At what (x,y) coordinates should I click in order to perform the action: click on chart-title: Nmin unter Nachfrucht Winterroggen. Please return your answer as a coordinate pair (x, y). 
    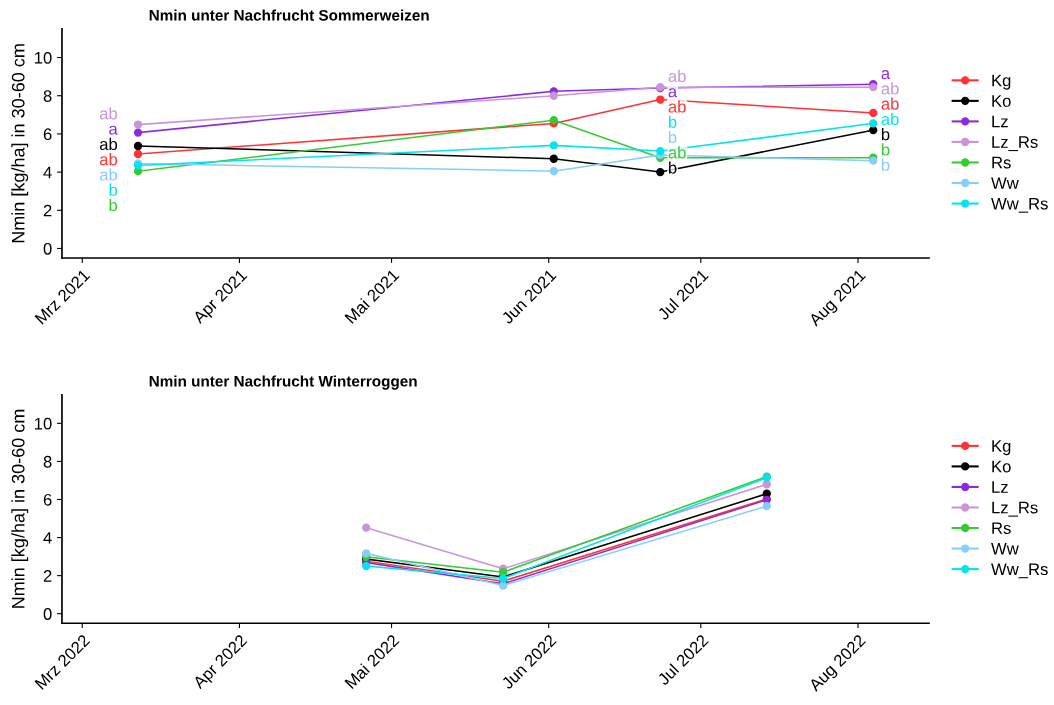
    Looking at the image, I should click on (283, 382).